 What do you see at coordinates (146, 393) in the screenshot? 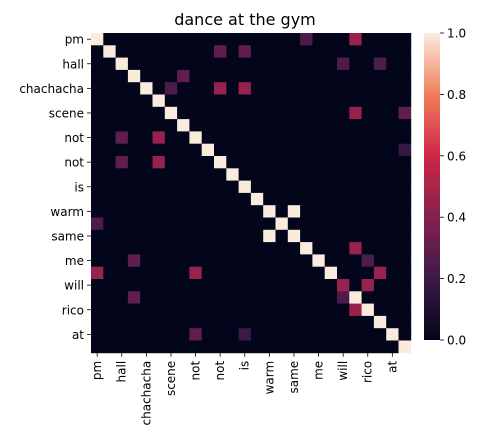
I see `x-tick-label: chachacha` at bounding box center [146, 393].